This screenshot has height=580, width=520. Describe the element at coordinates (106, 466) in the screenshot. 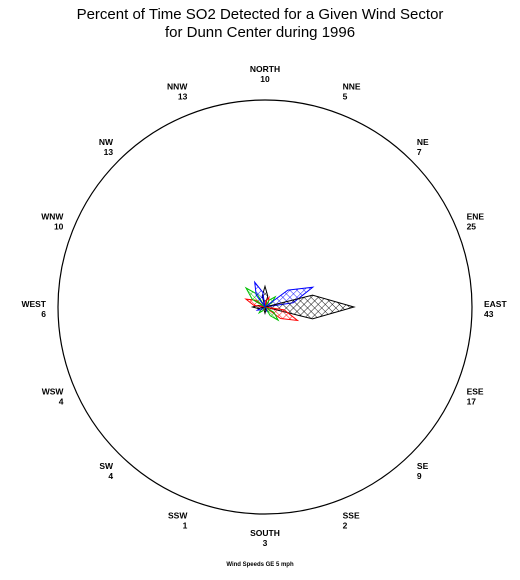

I see `sector-label-sw: SW` at that location.